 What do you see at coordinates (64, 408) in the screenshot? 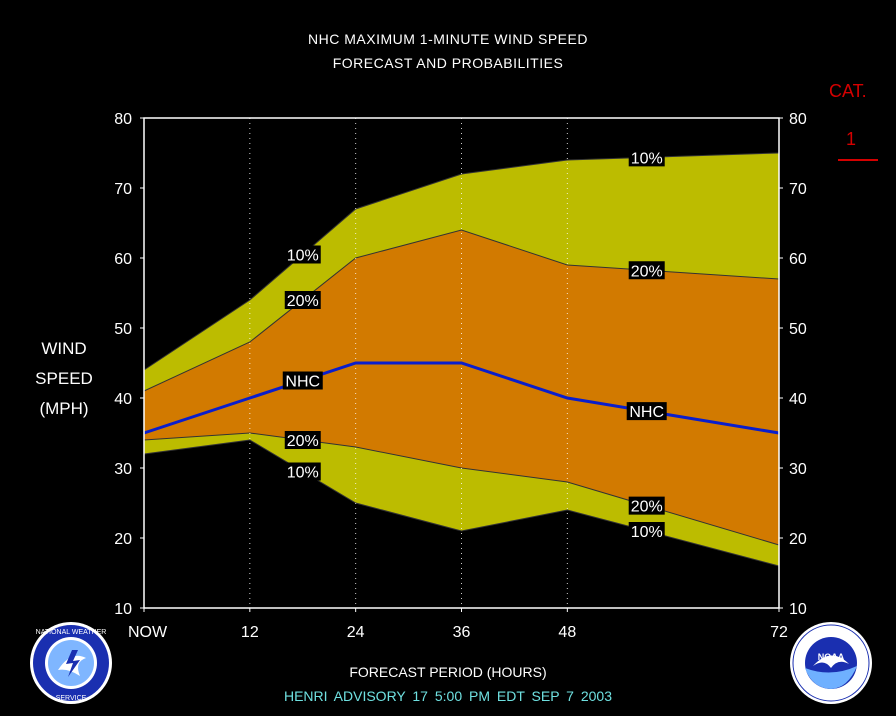
I see `y-axis-label-line3: (MPH)` at bounding box center [64, 408].